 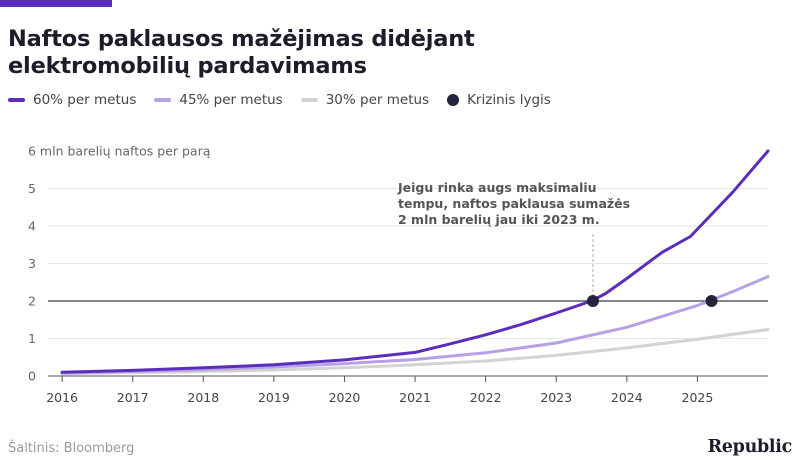 What do you see at coordinates (698, 397) in the screenshot?
I see `x-tick-label-2025: 2025` at bounding box center [698, 397].